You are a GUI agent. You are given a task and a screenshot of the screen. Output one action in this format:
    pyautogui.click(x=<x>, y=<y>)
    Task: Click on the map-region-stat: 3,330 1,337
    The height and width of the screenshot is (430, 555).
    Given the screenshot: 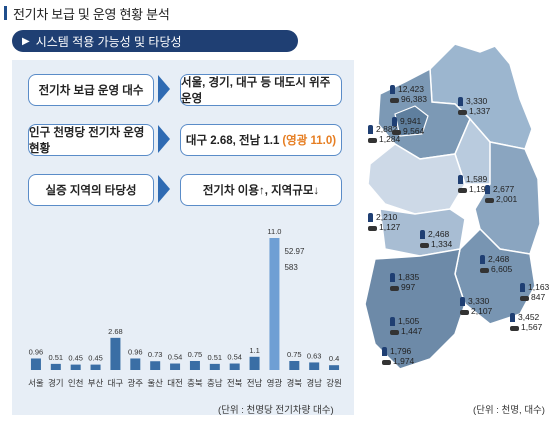 What is the action you would take?
    pyautogui.click(x=474, y=106)
    